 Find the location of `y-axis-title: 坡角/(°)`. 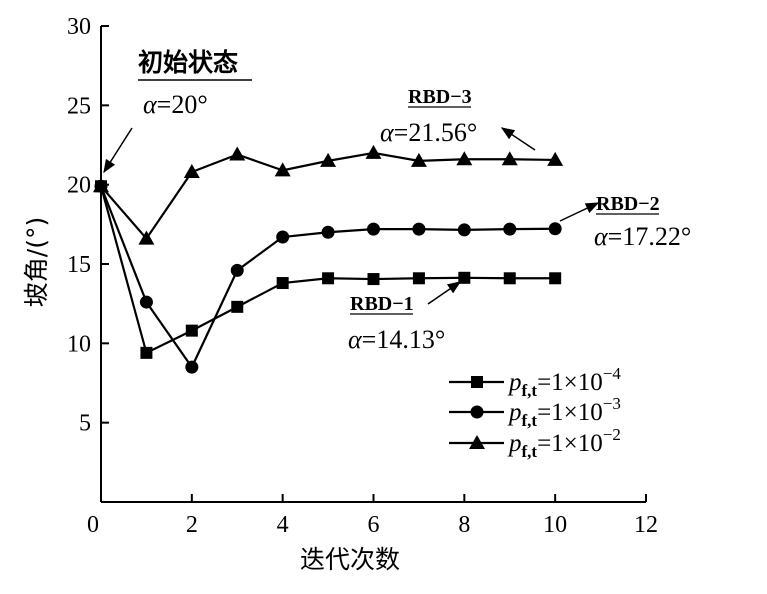

y-axis-title: 坡角/(°) is located at coordinates (36, 262).